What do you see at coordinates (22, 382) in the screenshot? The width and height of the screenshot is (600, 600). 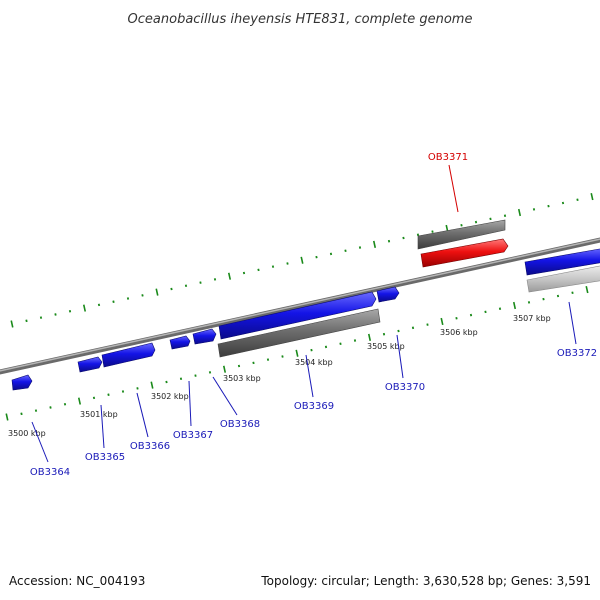 I see `gene-OB3364-arrow` at bounding box center [22, 382].